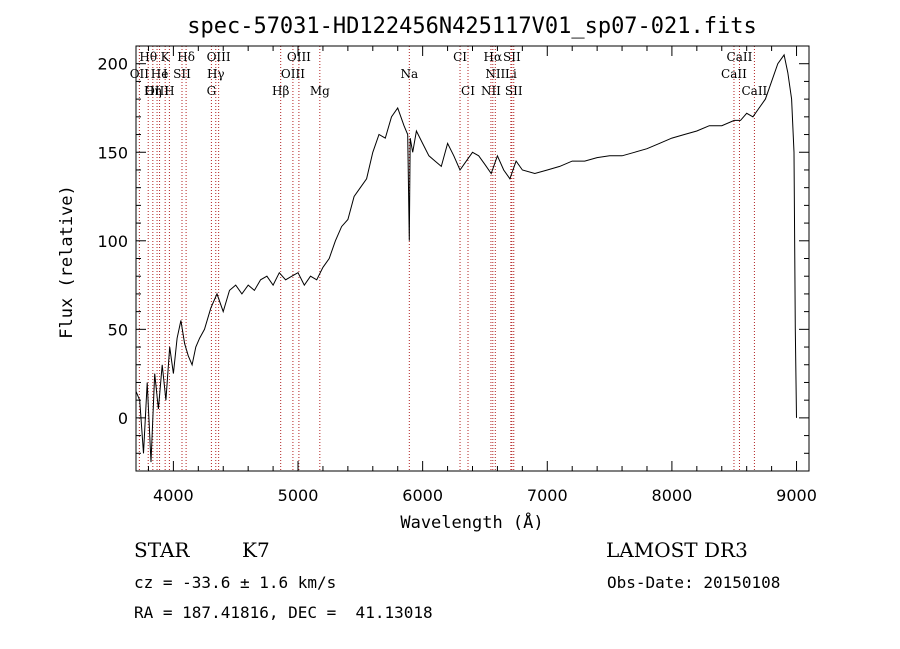 This screenshot has height=649, width=900. What do you see at coordinates (672, 495) in the screenshot?
I see `x-tick-label: 8000` at bounding box center [672, 495].